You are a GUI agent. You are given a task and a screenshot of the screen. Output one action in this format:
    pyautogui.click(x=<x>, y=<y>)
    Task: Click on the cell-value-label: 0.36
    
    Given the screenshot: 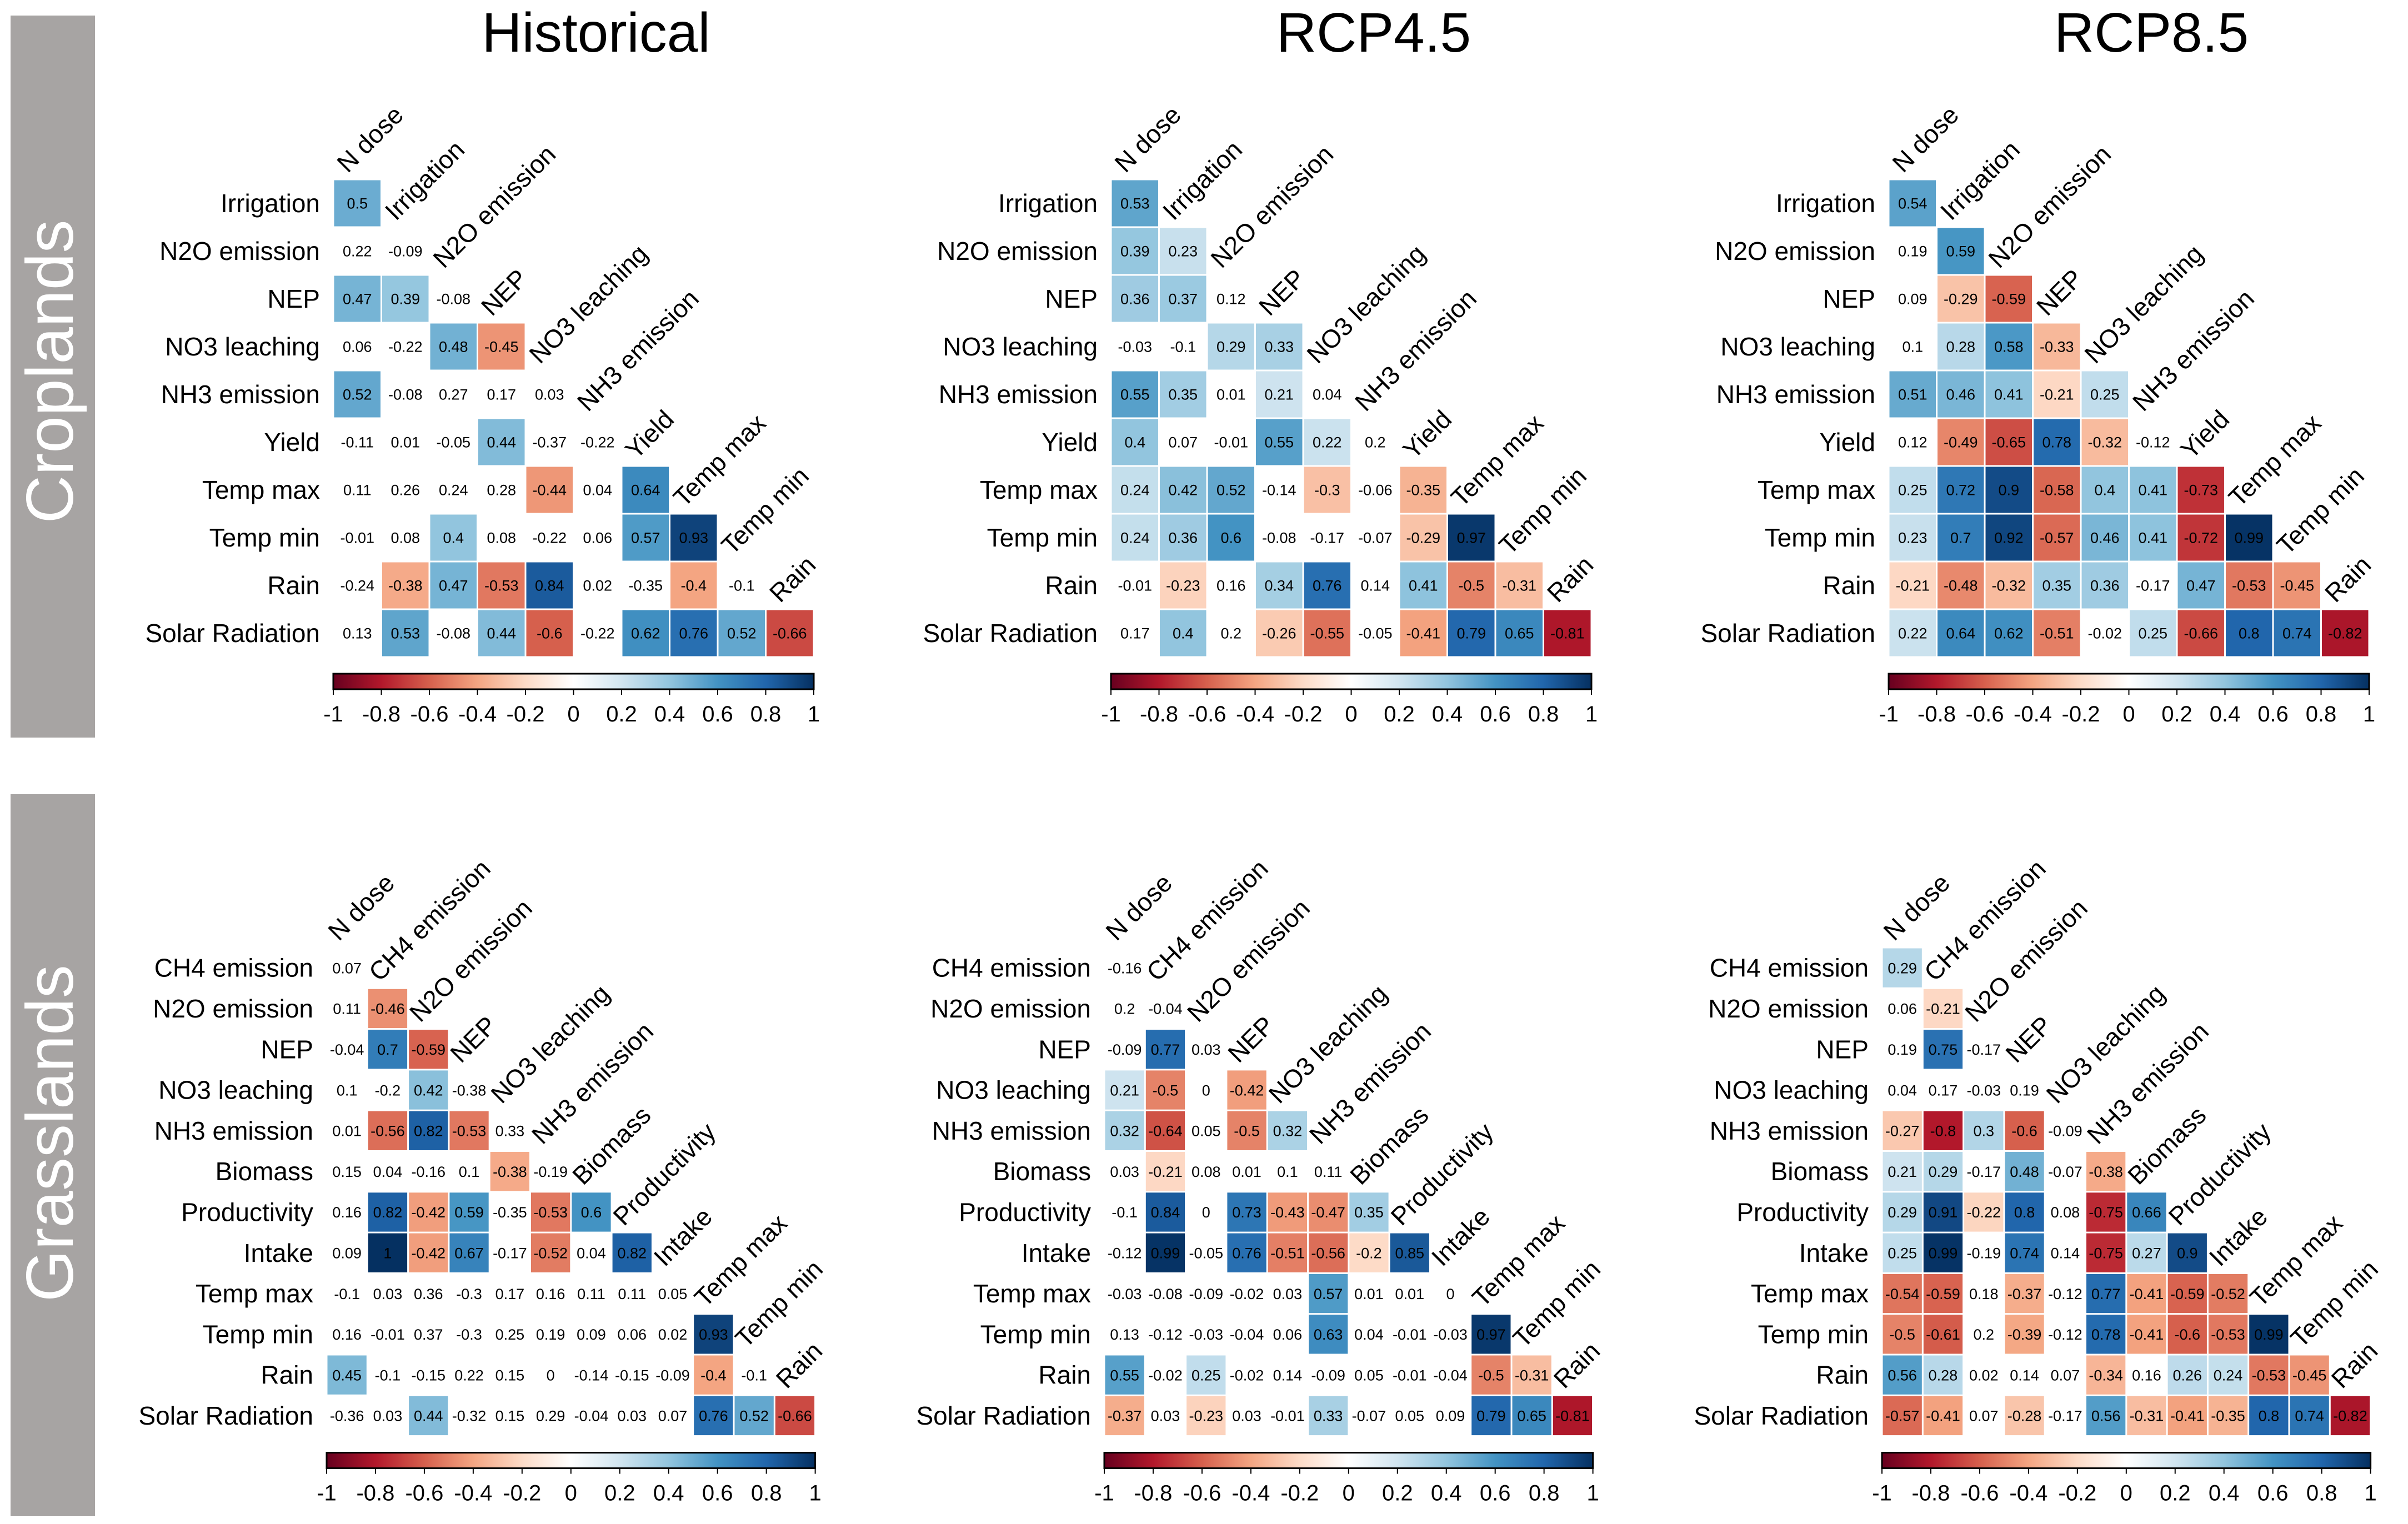 What is the action you would take?
    pyautogui.click(x=428, y=1294)
    